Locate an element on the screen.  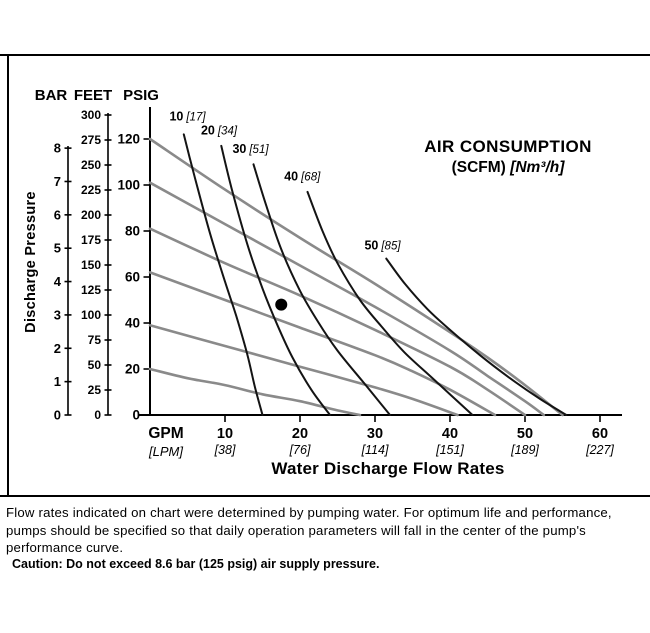
feet-tick-label: 25 is located at coordinates (95, 390).